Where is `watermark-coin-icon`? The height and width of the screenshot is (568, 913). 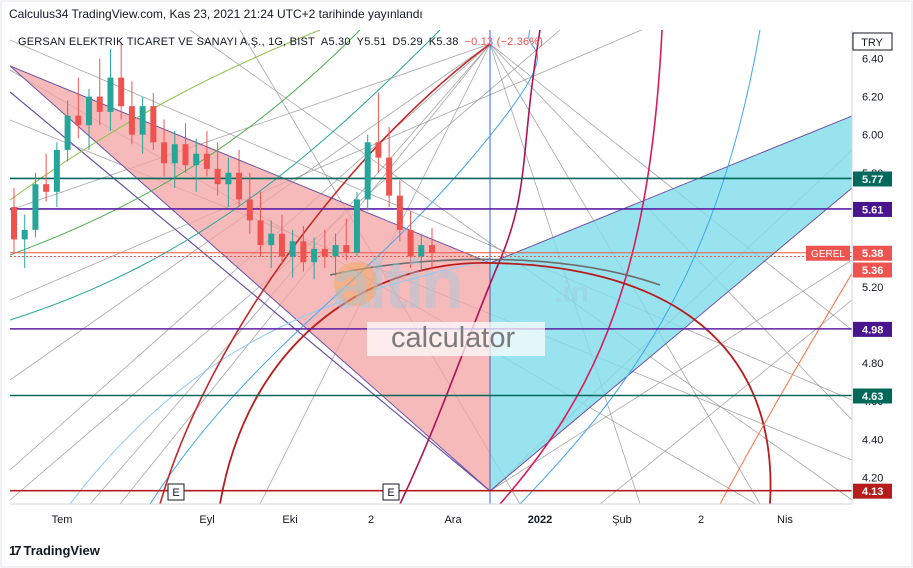
watermark-coin-icon is located at coordinates (356, 284).